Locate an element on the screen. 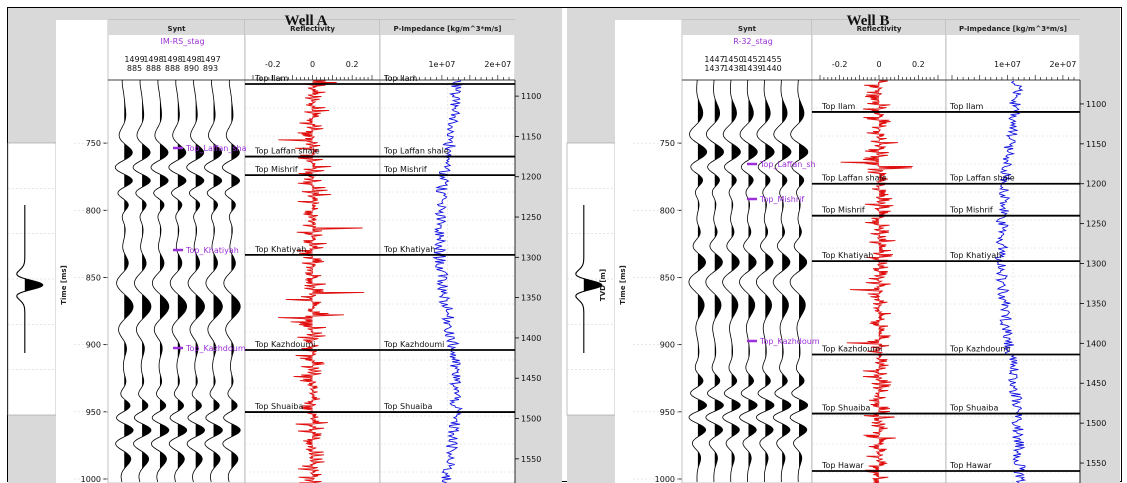 This screenshot has width=1127, height=483. panel-a-depth-tick-label: 1250 is located at coordinates (531, 217).